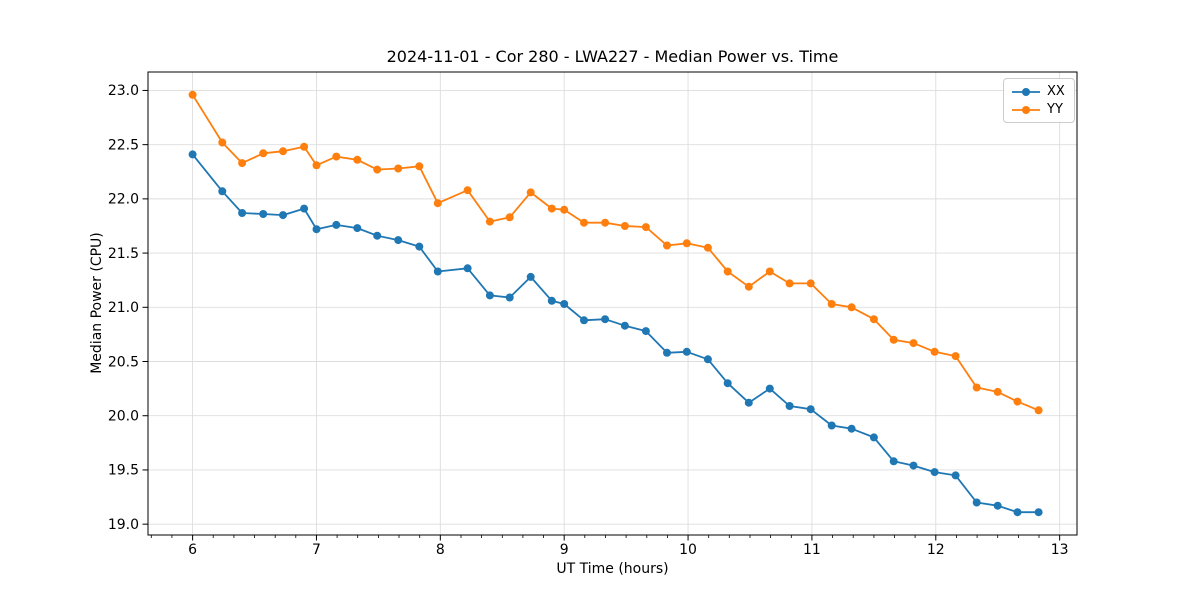  I want to click on y-tick-label: 22.5, so click(123, 145).